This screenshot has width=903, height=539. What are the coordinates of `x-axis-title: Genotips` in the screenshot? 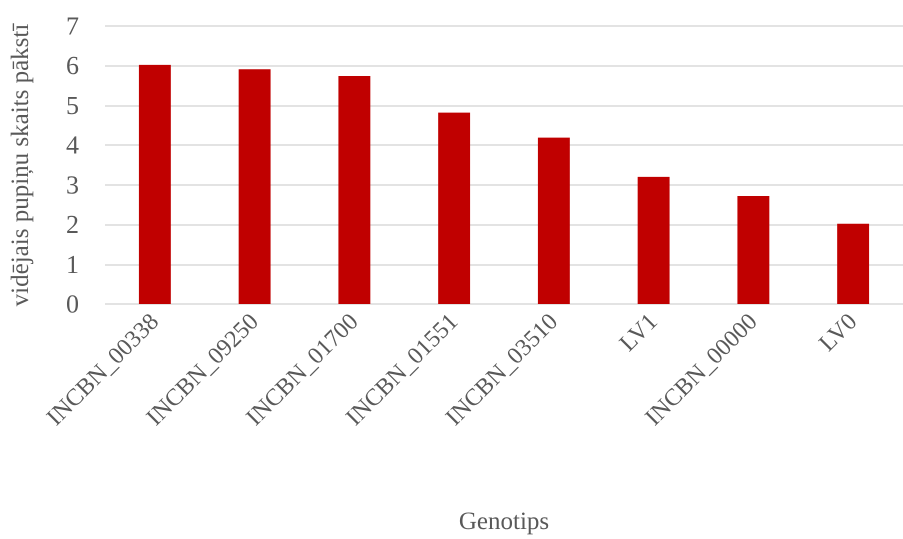 It's located at (504, 521).